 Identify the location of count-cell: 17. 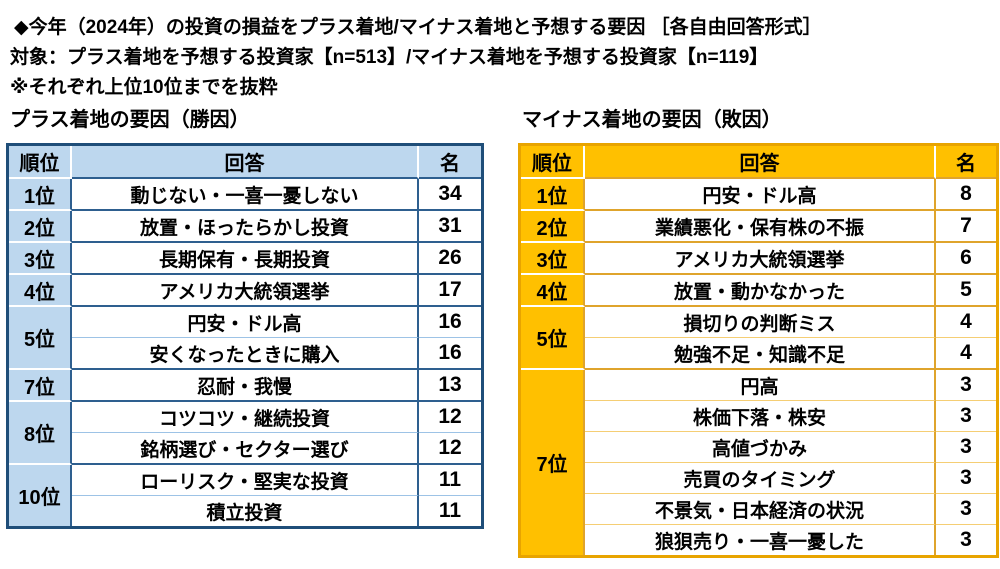
(450, 291).